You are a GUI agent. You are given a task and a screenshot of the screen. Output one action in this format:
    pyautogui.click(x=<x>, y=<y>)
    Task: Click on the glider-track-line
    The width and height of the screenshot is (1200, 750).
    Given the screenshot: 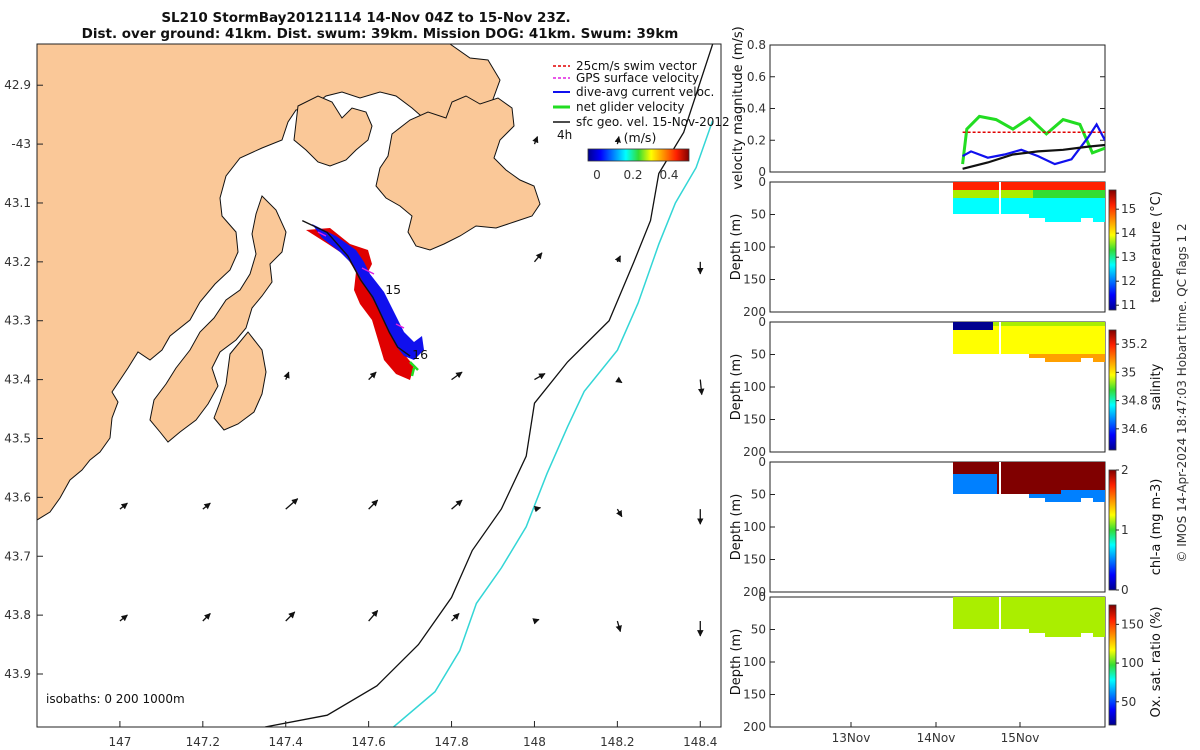 What is the action you would take?
    pyautogui.click(x=356, y=288)
    